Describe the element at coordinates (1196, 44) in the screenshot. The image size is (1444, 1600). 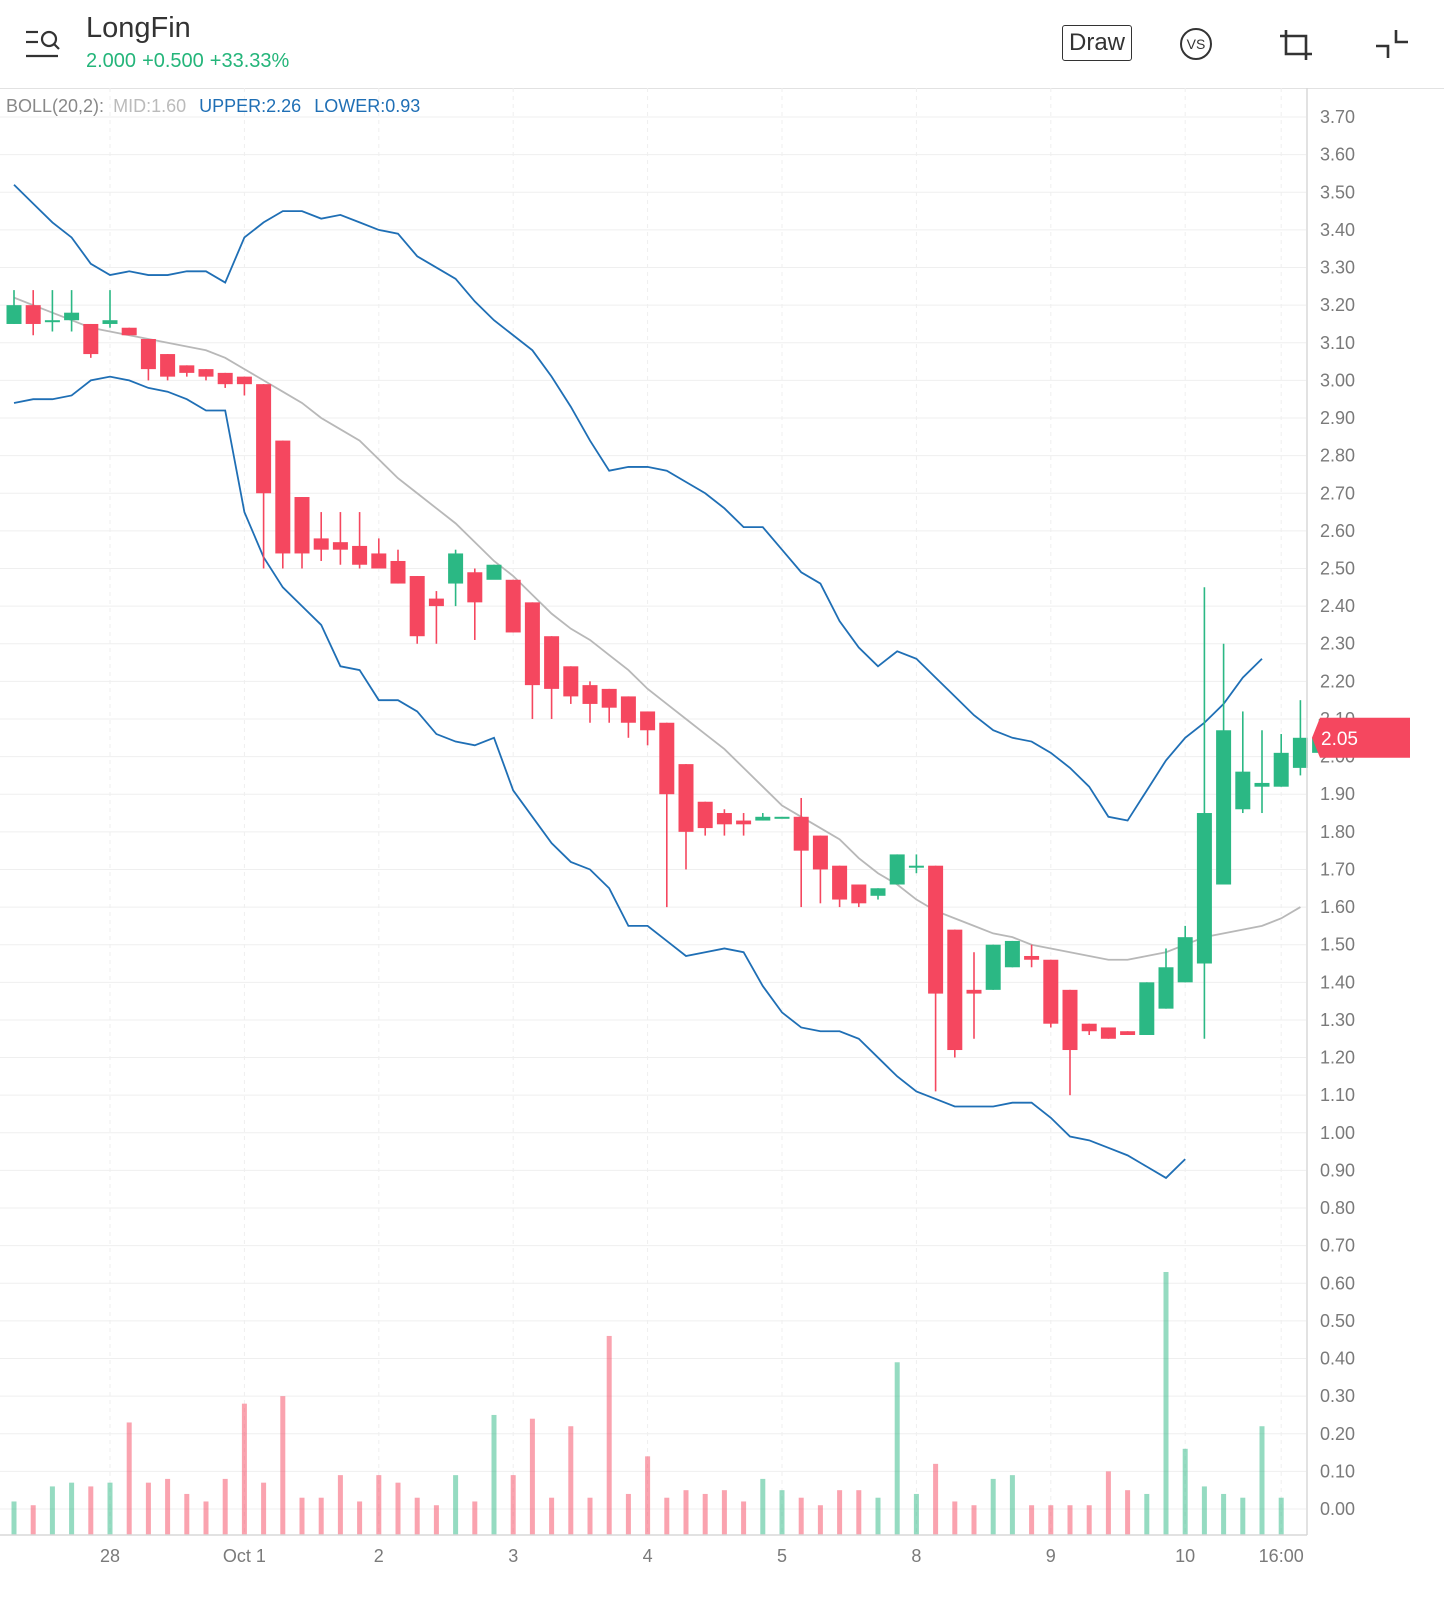
I see `compare-vs-button: VS` at that location.